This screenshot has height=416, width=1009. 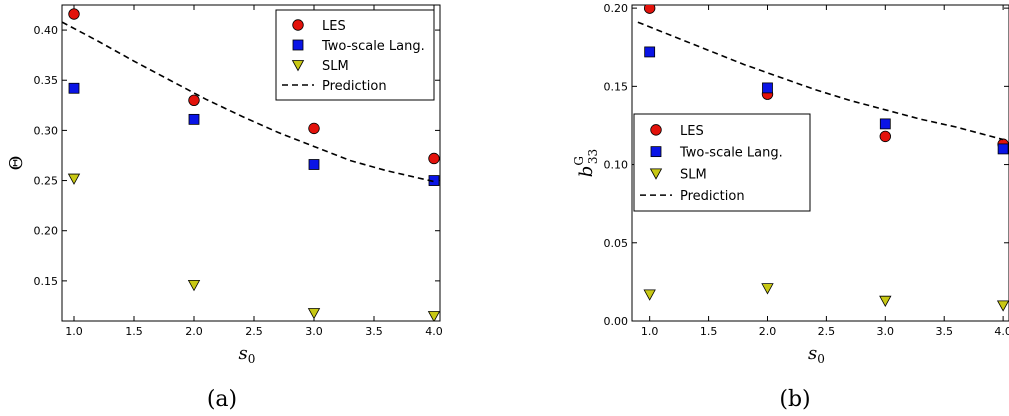 What do you see at coordinates (46, 80) in the screenshot?
I see `y-tick-label: 0.35` at bounding box center [46, 80].